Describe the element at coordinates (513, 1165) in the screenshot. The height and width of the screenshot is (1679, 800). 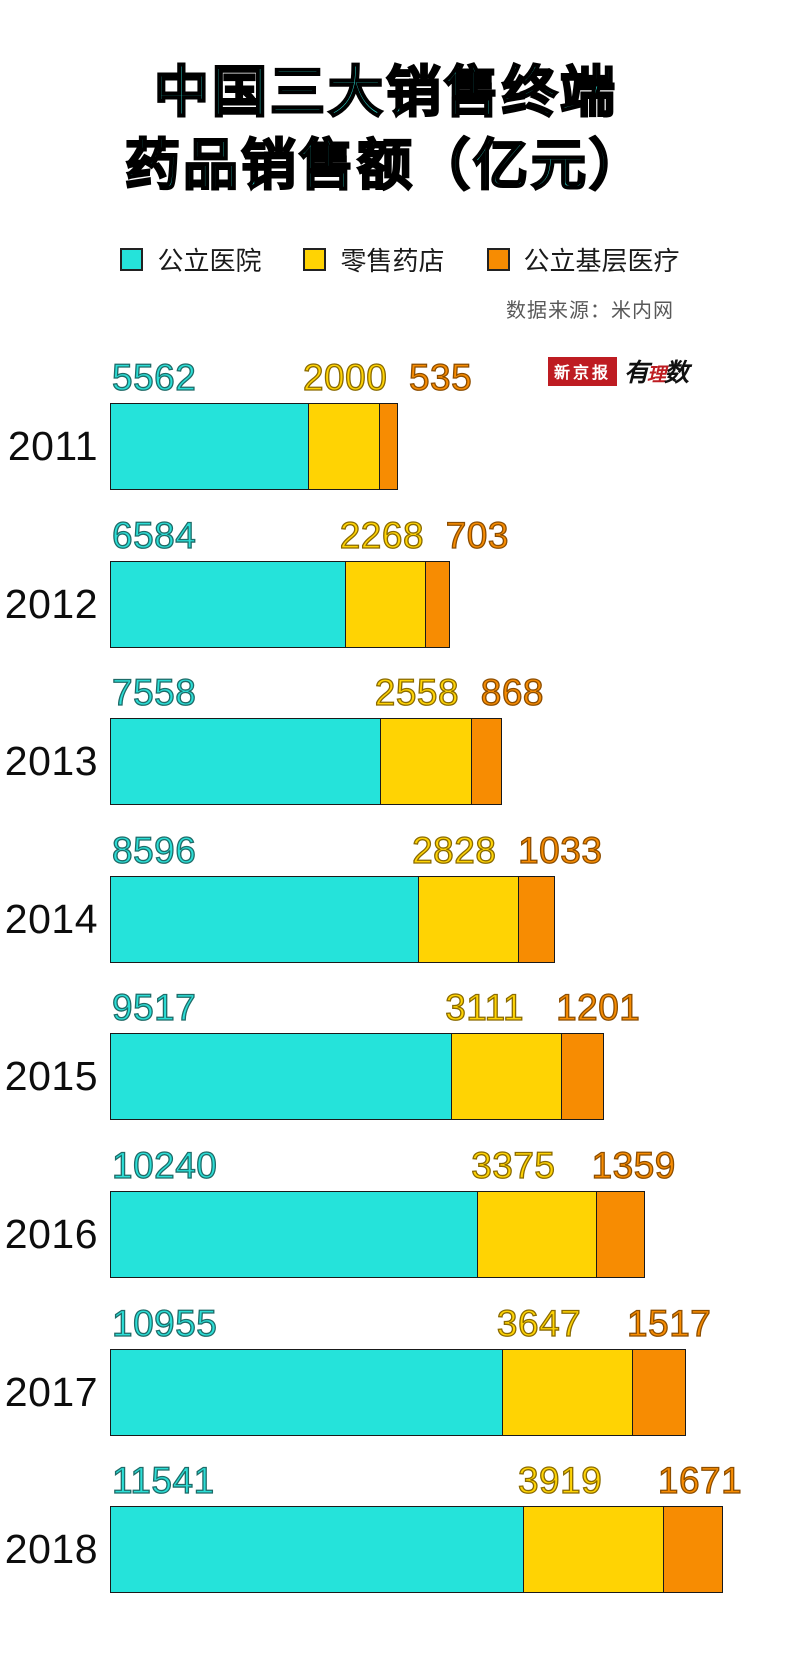
I see `value-label-pharmacy-2016: 3375` at that location.